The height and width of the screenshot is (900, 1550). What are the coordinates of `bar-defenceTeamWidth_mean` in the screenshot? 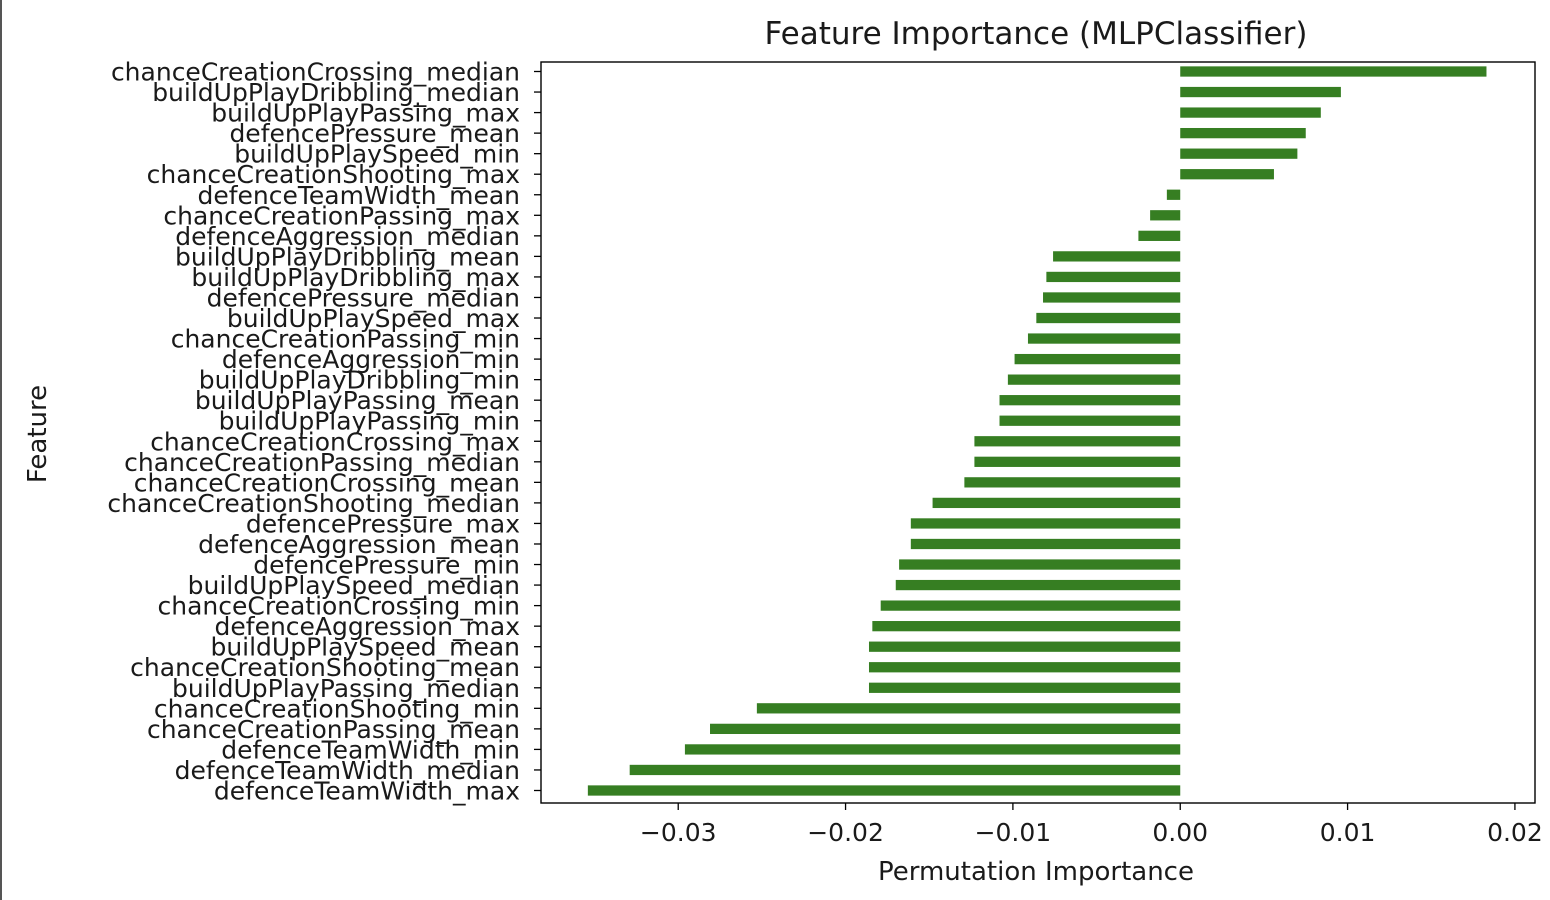 It's located at (1173, 194).